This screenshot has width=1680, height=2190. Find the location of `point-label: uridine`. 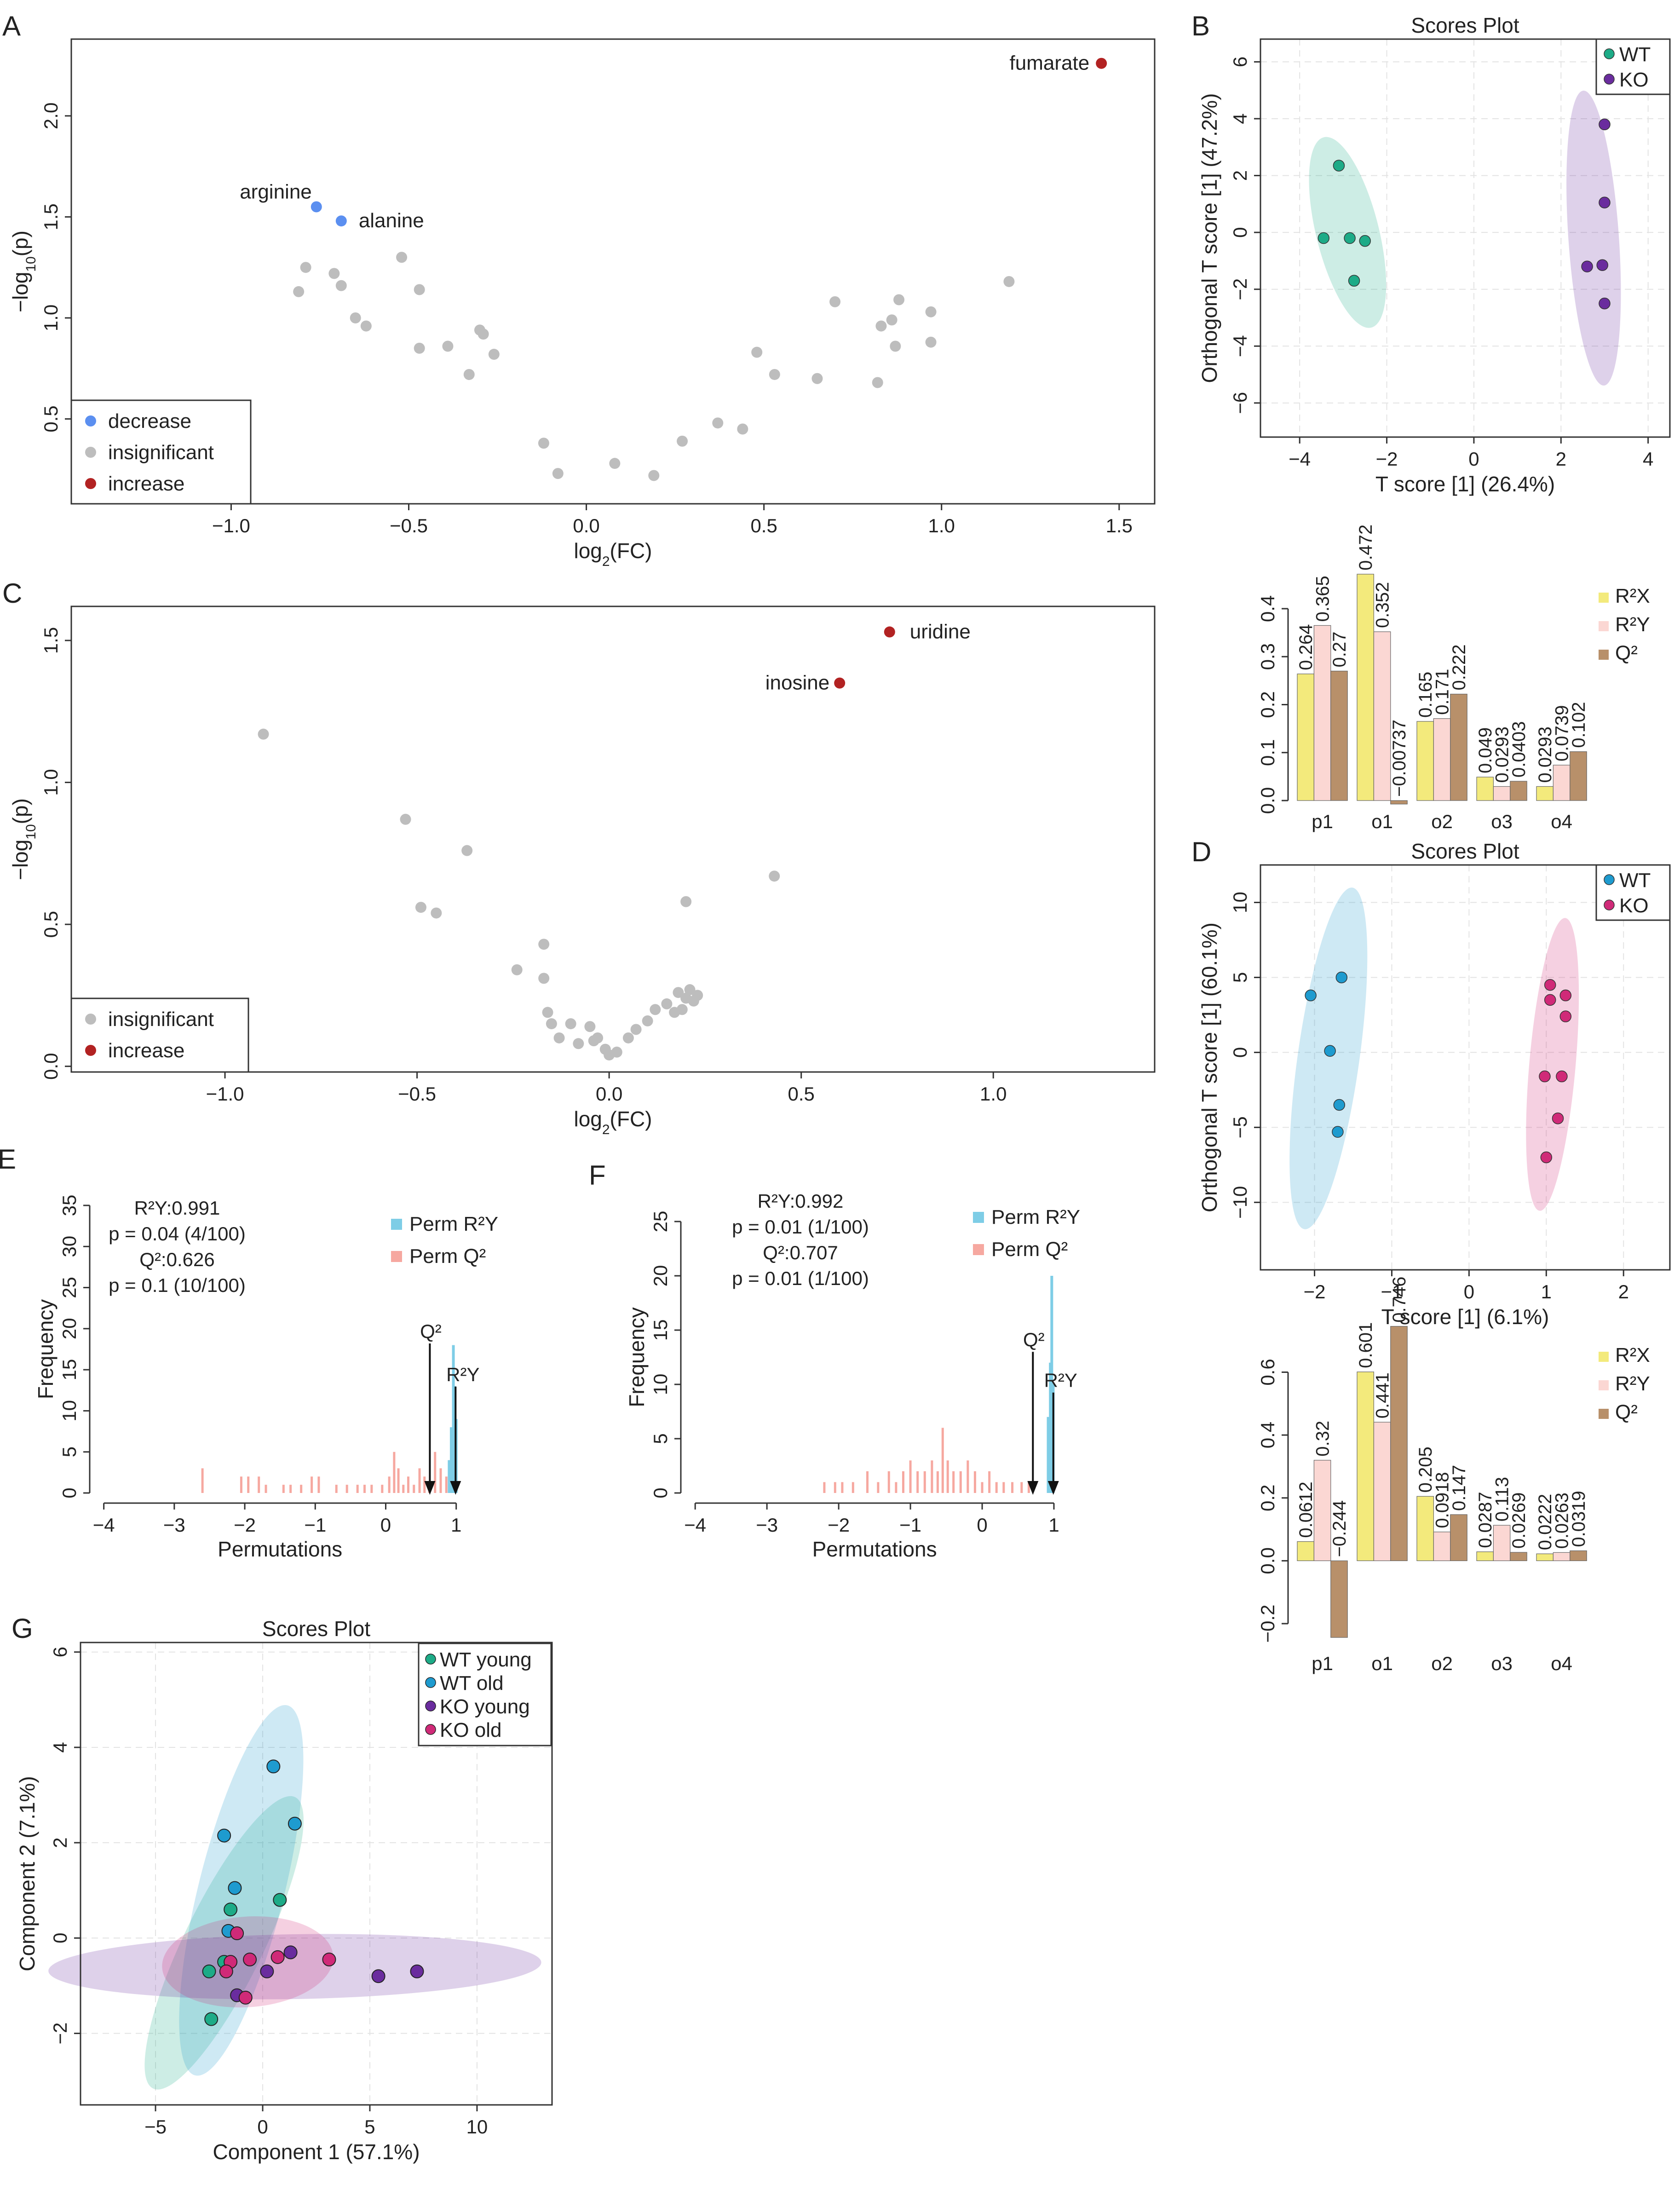

point-label: uridine is located at coordinates (940, 632).